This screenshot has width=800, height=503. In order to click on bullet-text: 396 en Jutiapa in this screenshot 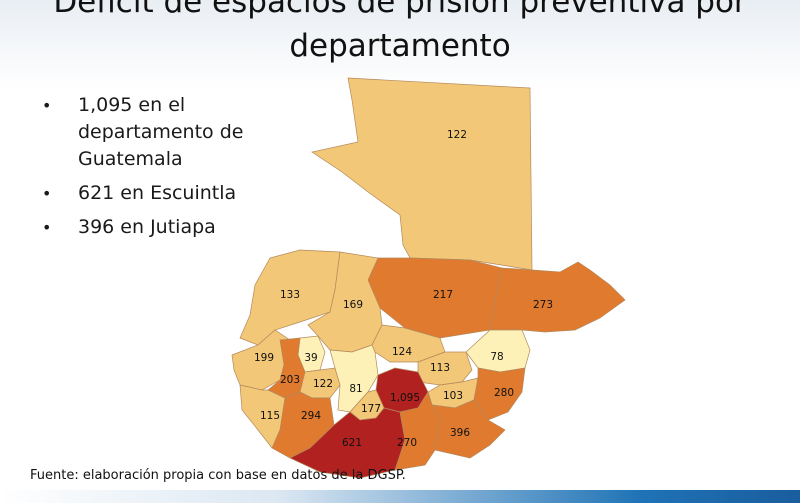, I will do `click(147, 227)`.